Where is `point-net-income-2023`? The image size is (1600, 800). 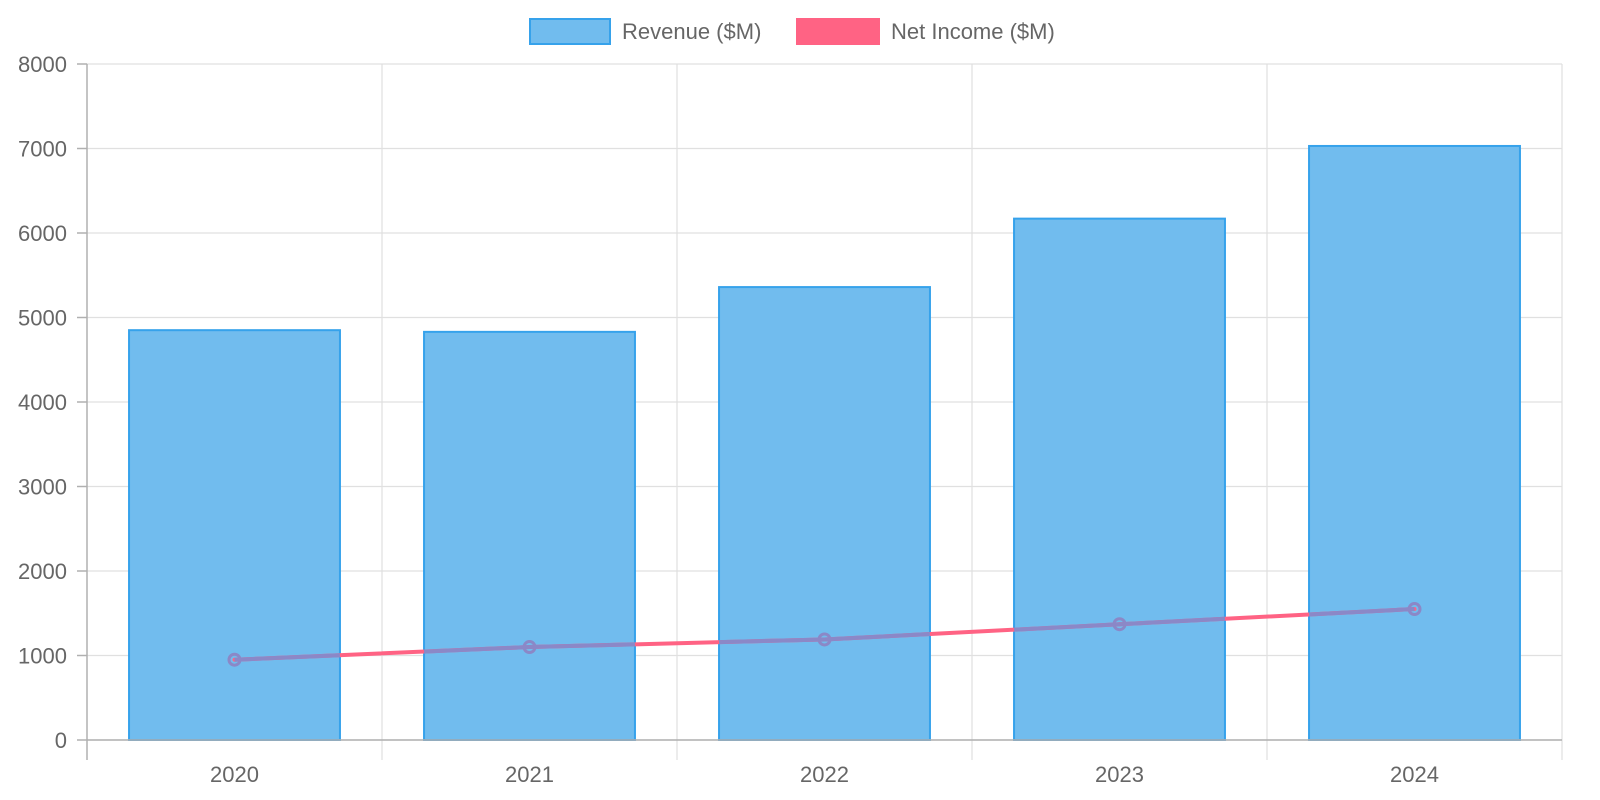
point-net-income-2023 is located at coordinates (1119, 624).